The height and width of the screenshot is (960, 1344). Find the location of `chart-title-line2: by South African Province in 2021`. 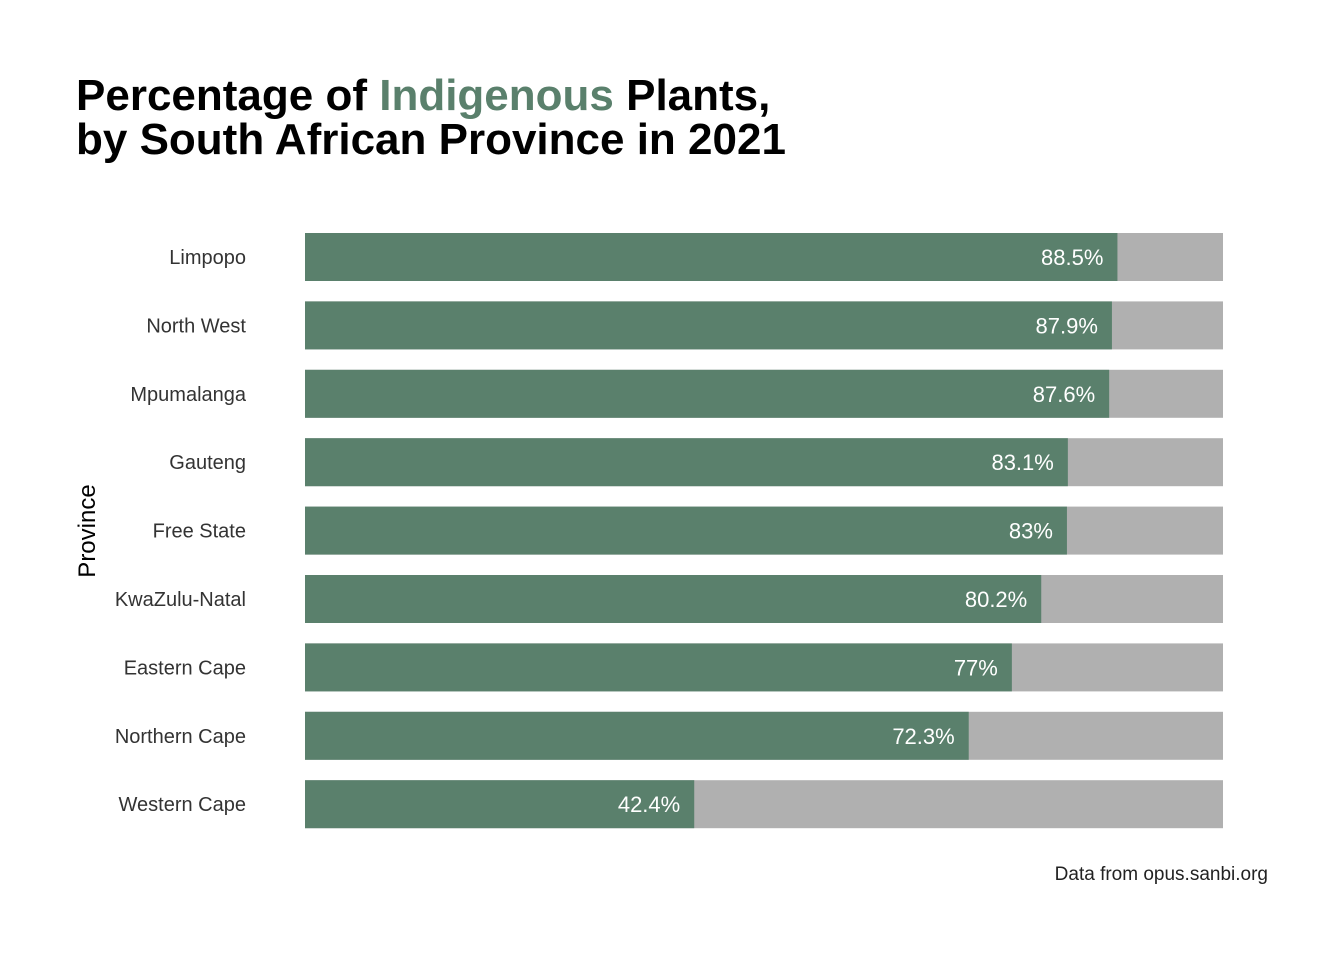

chart-title-line2: by South African Province in 2021 is located at coordinates (431, 139).